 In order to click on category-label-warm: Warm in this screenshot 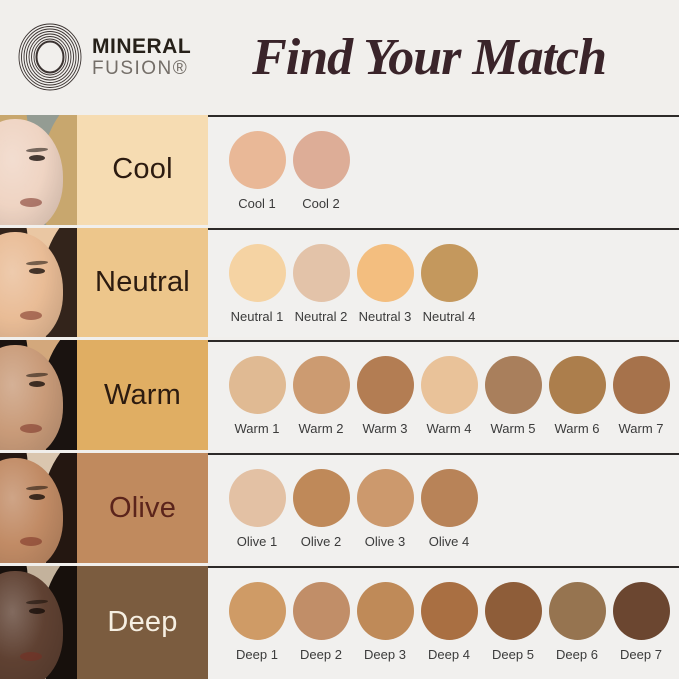, I will do `click(142, 395)`.